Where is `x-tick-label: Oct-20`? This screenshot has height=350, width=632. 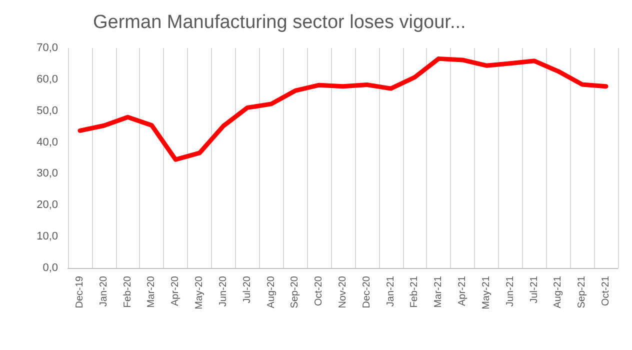 x-tick-label: Oct-20 is located at coordinates (319, 291).